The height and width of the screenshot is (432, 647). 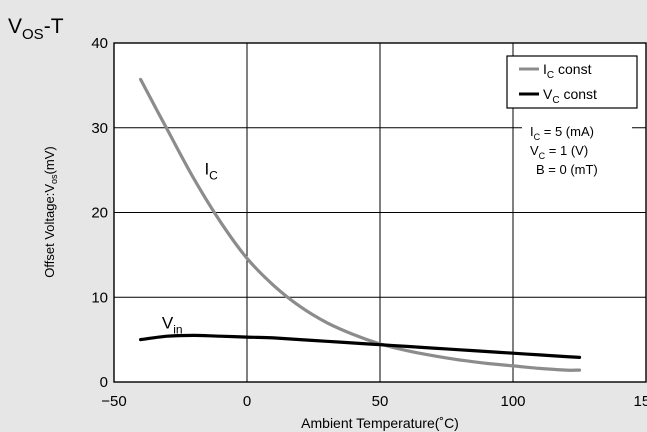 What do you see at coordinates (380, 401) in the screenshot?
I see `x-tick-label: 50` at bounding box center [380, 401].